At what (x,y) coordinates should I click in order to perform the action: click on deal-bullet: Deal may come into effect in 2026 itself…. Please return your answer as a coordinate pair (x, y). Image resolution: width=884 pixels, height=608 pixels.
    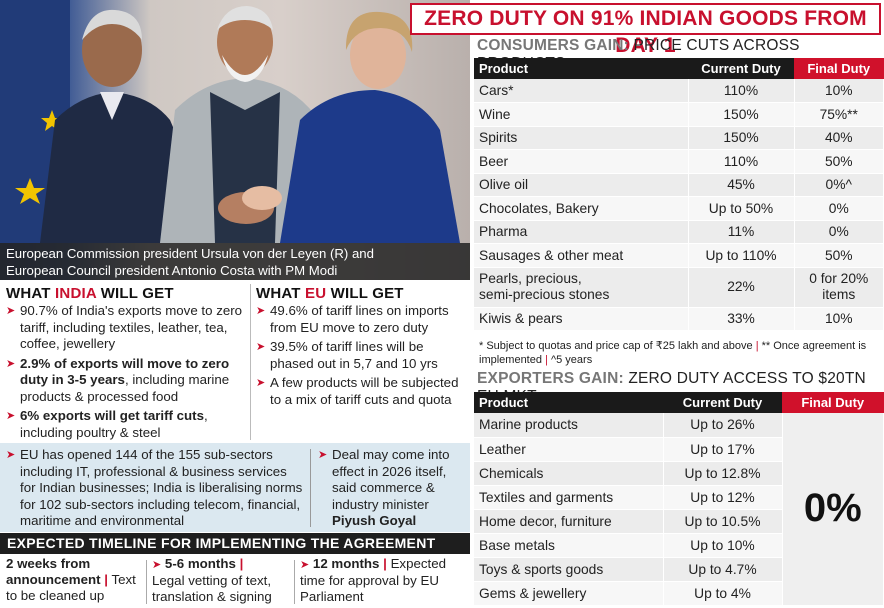
    Looking at the image, I should click on (393, 490).